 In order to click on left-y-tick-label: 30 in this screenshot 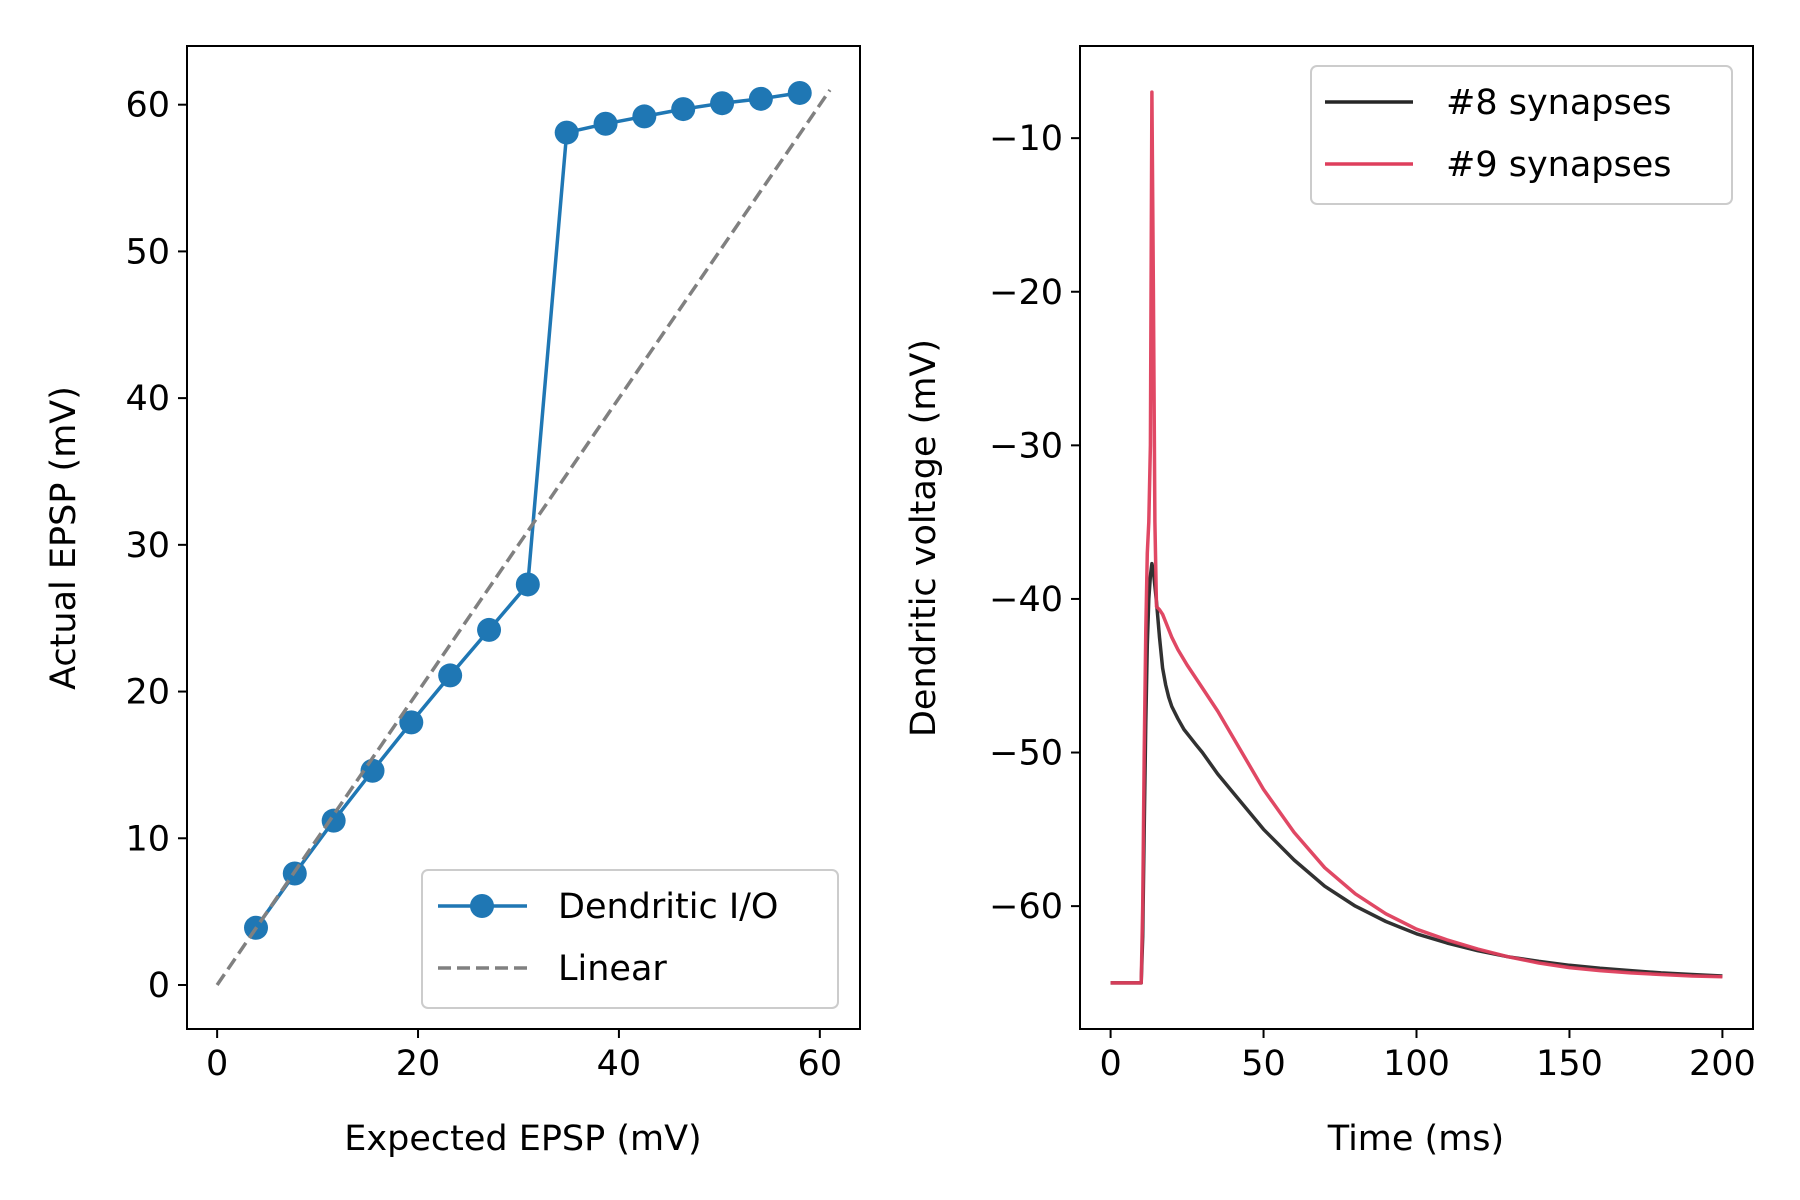, I will do `click(147, 546)`.